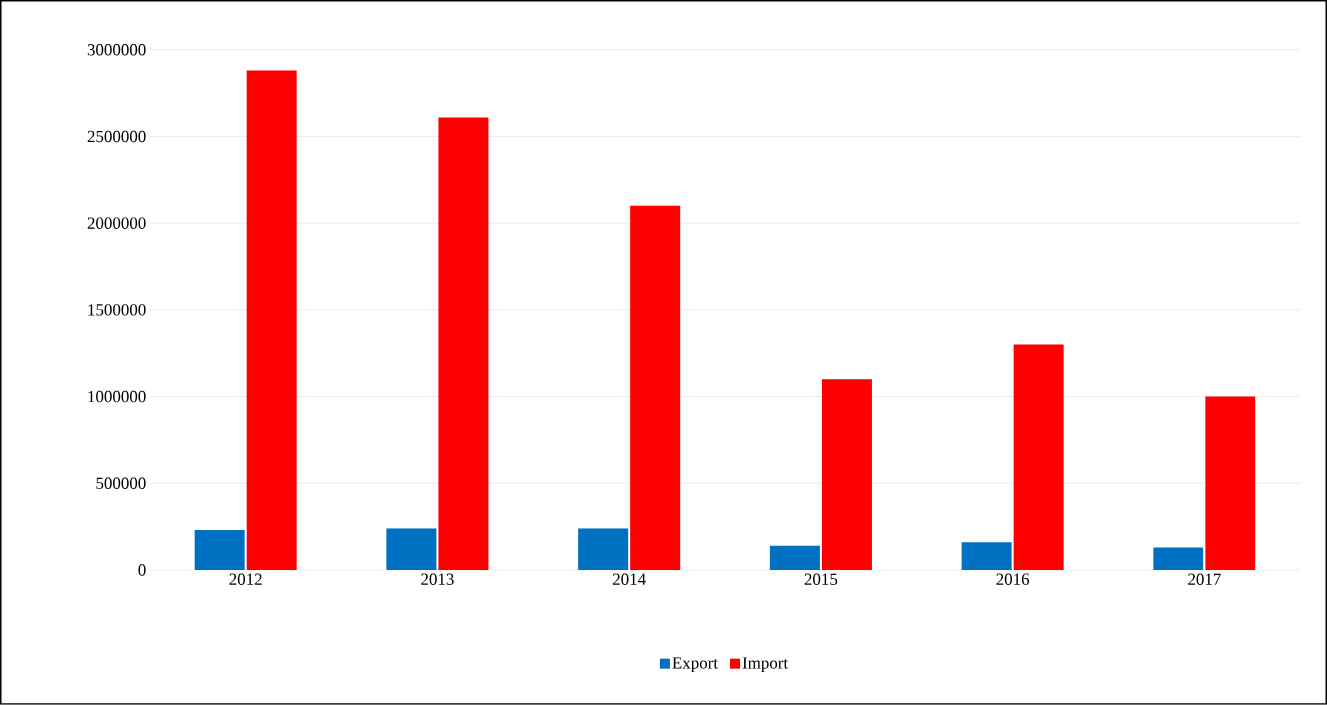 The width and height of the screenshot is (1327, 705). I want to click on legend-label: Import, so click(765, 665).